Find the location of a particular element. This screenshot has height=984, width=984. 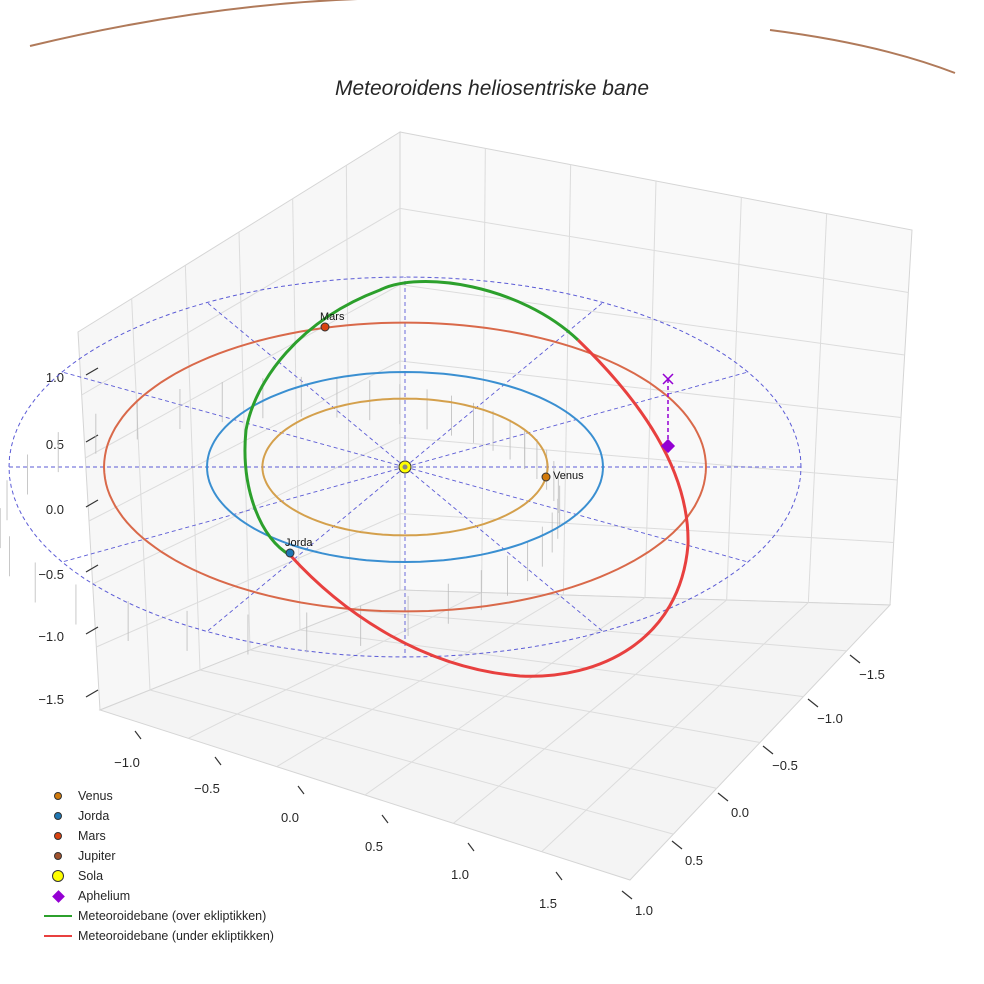

z-tick-label: 1.0 is located at coordinates (55, 377).